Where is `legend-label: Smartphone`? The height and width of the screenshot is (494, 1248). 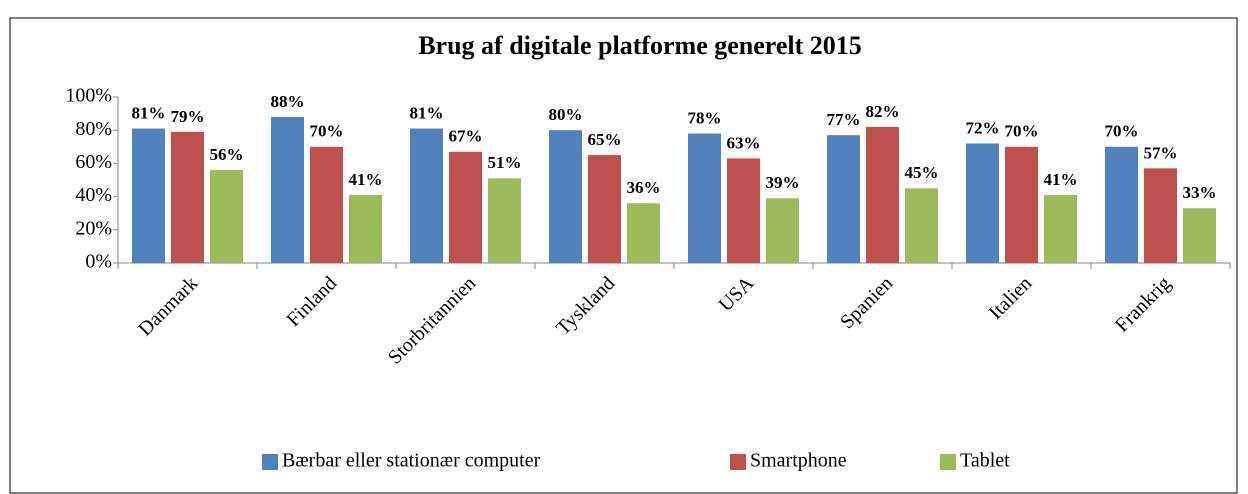
legend-label: Smartphone is located at coordinates (798, 461).